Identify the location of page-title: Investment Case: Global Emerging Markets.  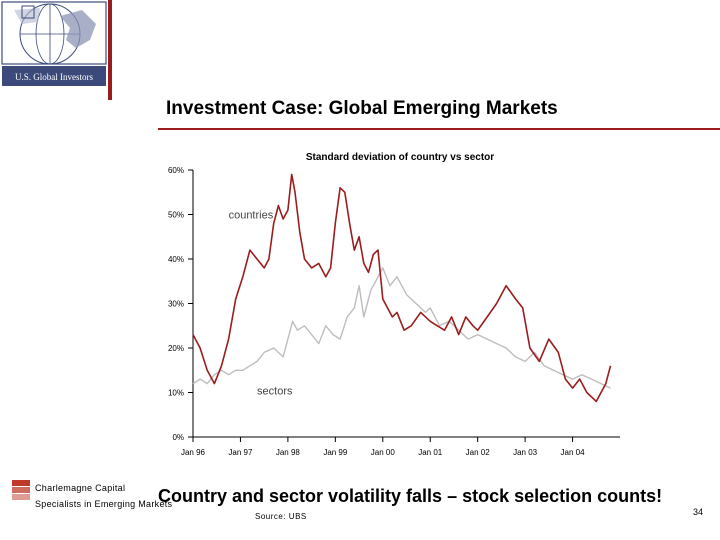
(362, 108).